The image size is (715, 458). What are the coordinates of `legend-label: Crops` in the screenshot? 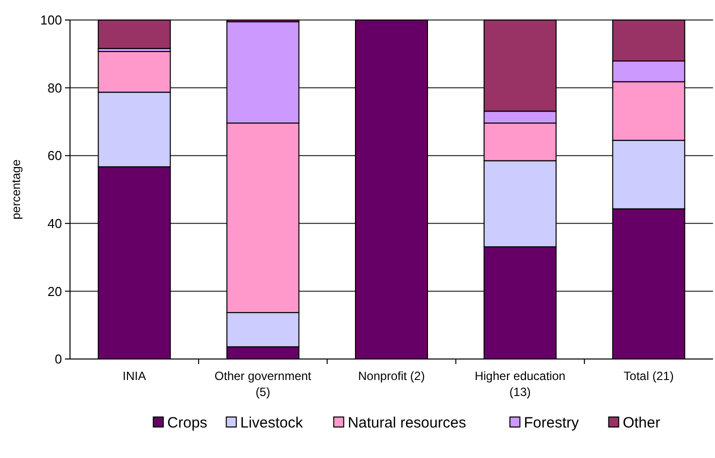 It's located at (187, 423).